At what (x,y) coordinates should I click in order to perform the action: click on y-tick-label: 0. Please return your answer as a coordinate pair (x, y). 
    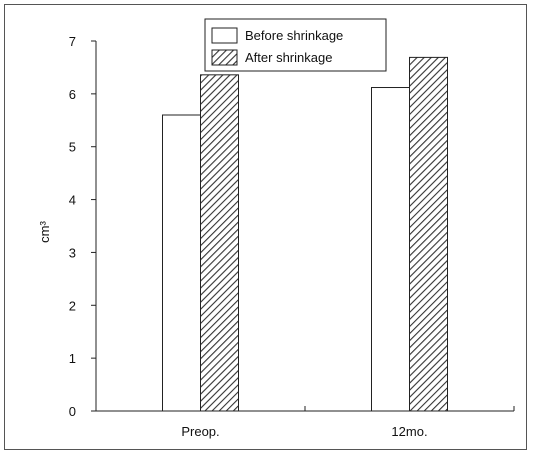
    Looking at the image, I should click on (72, 411).